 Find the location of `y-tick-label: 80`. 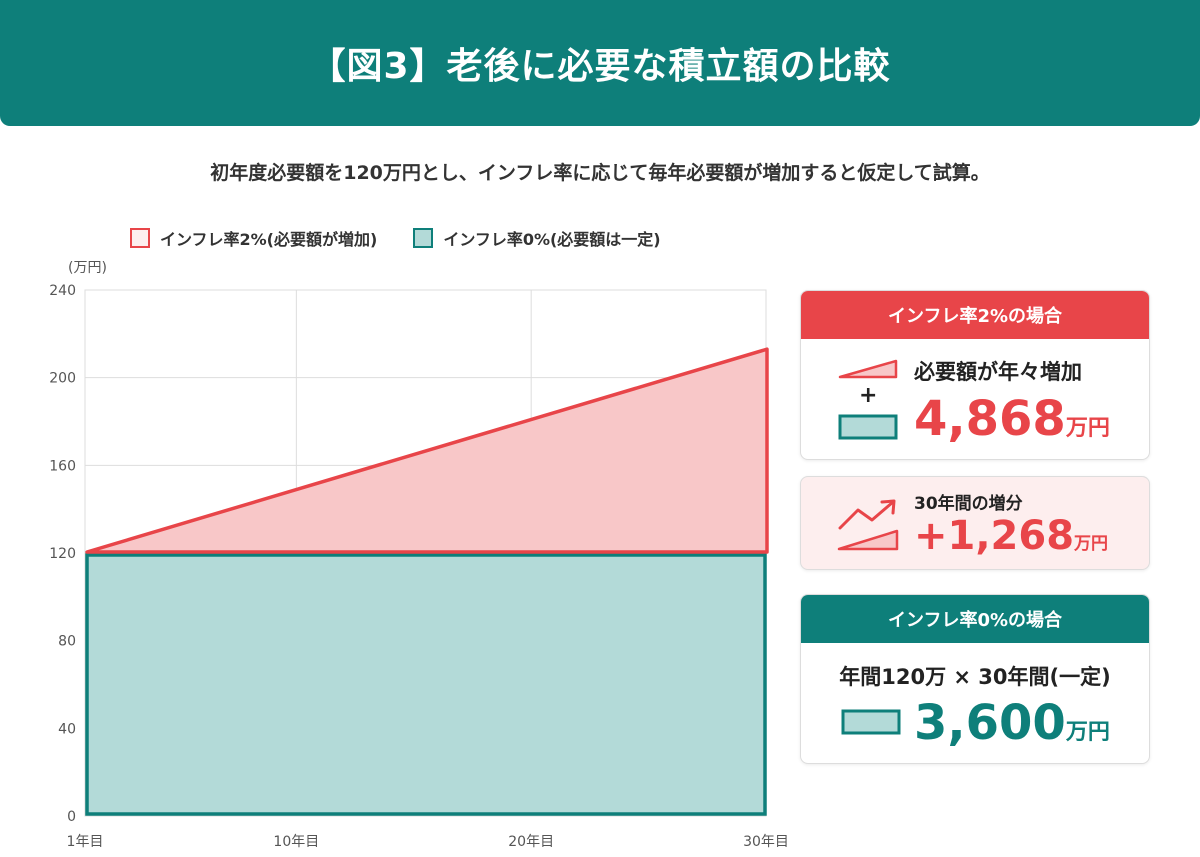

y-tick-label: 80 is located at coordinates (67, 642).